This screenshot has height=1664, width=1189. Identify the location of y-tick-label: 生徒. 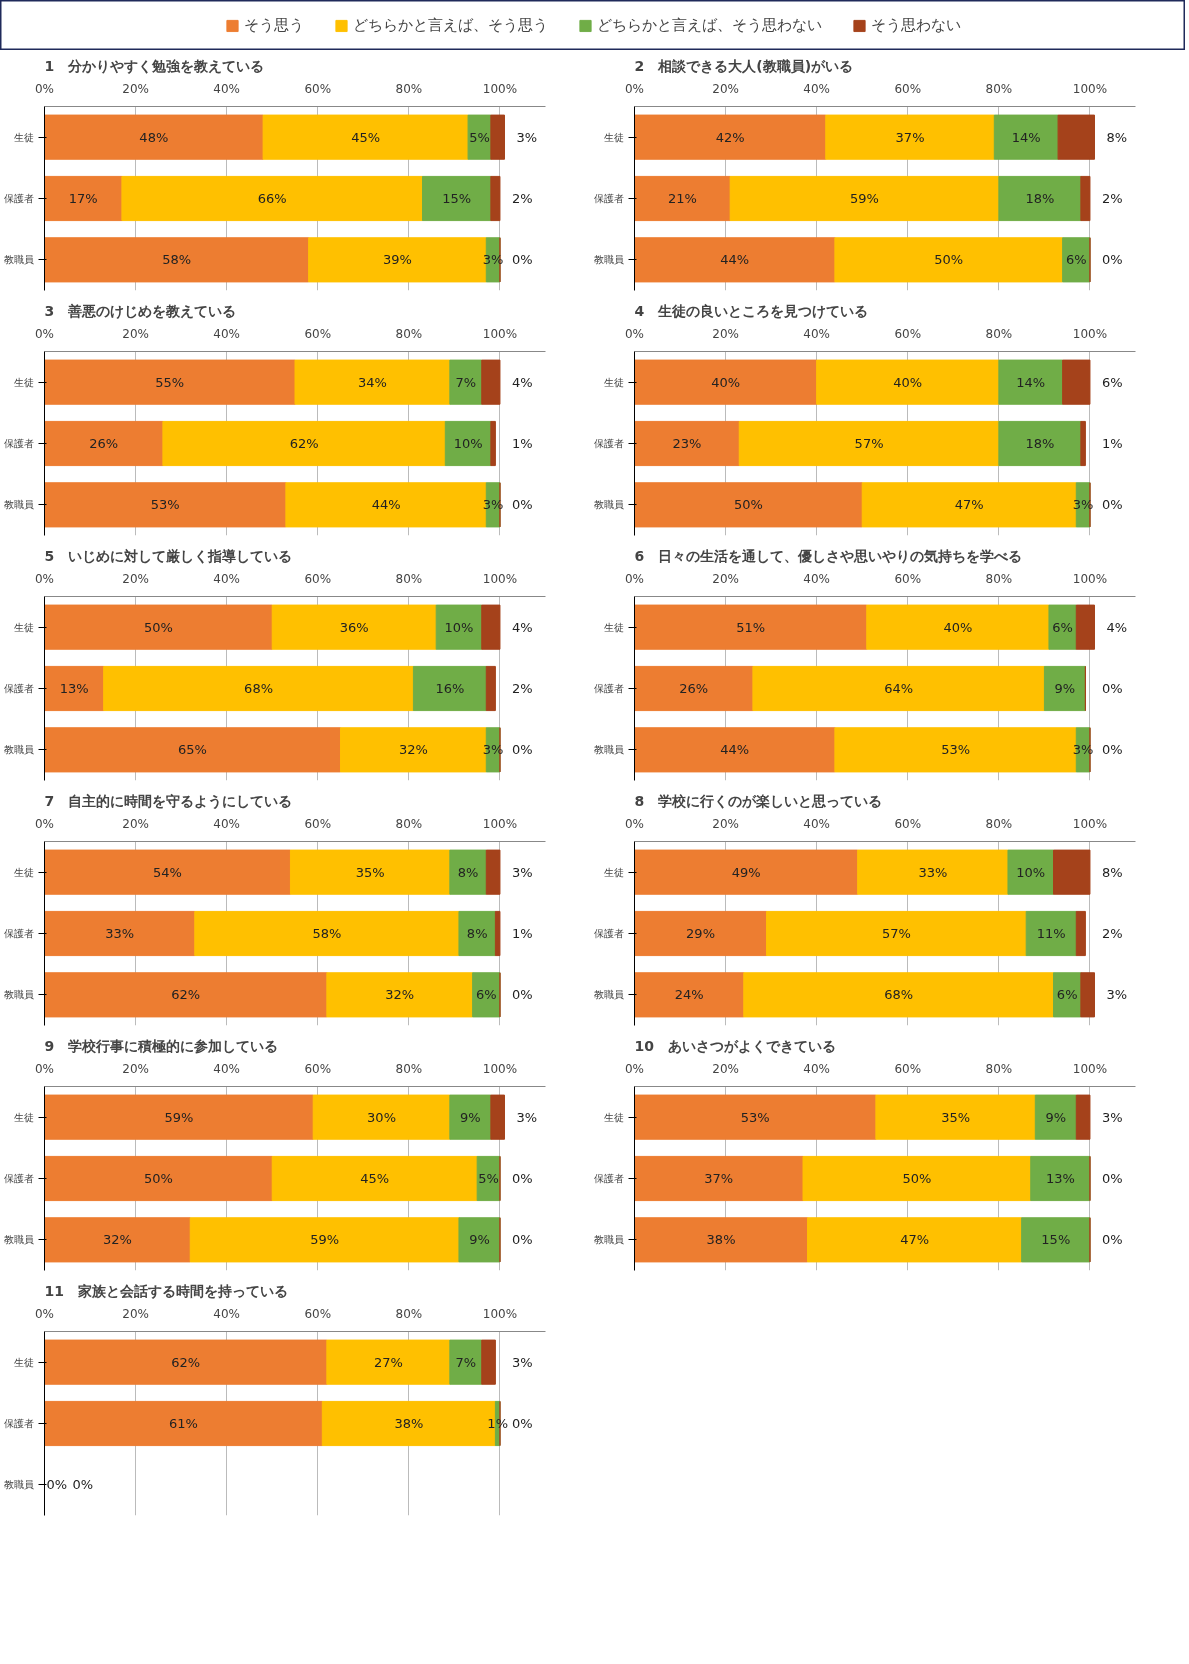
(23, 872).